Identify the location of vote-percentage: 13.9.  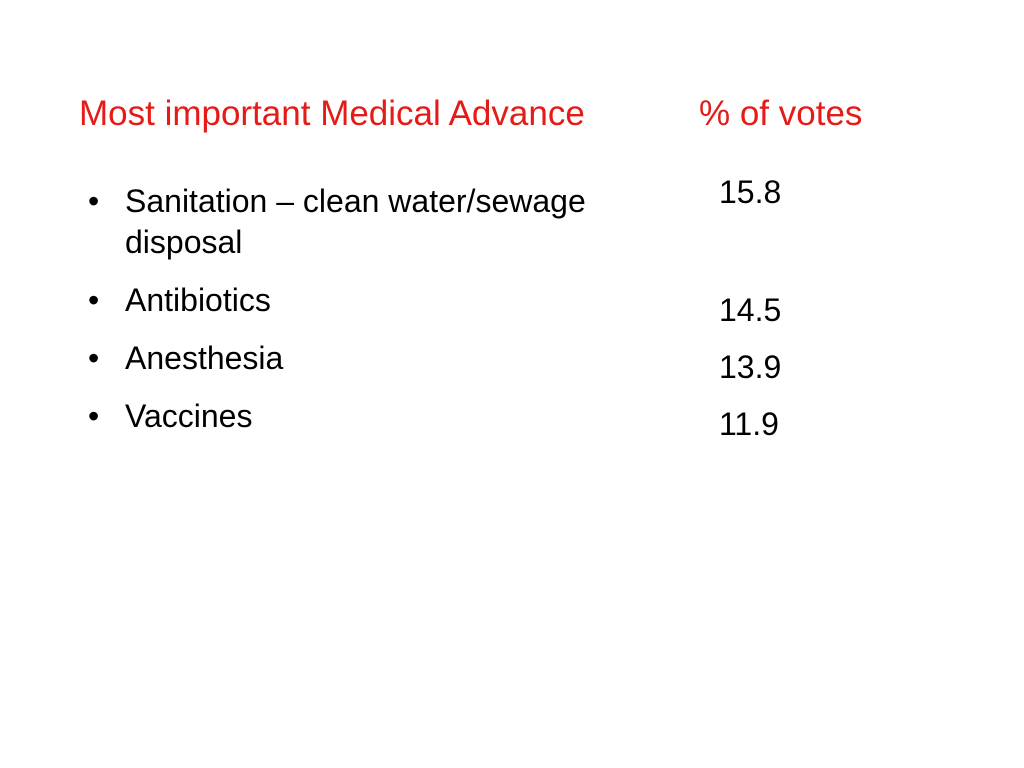
(750, 367).